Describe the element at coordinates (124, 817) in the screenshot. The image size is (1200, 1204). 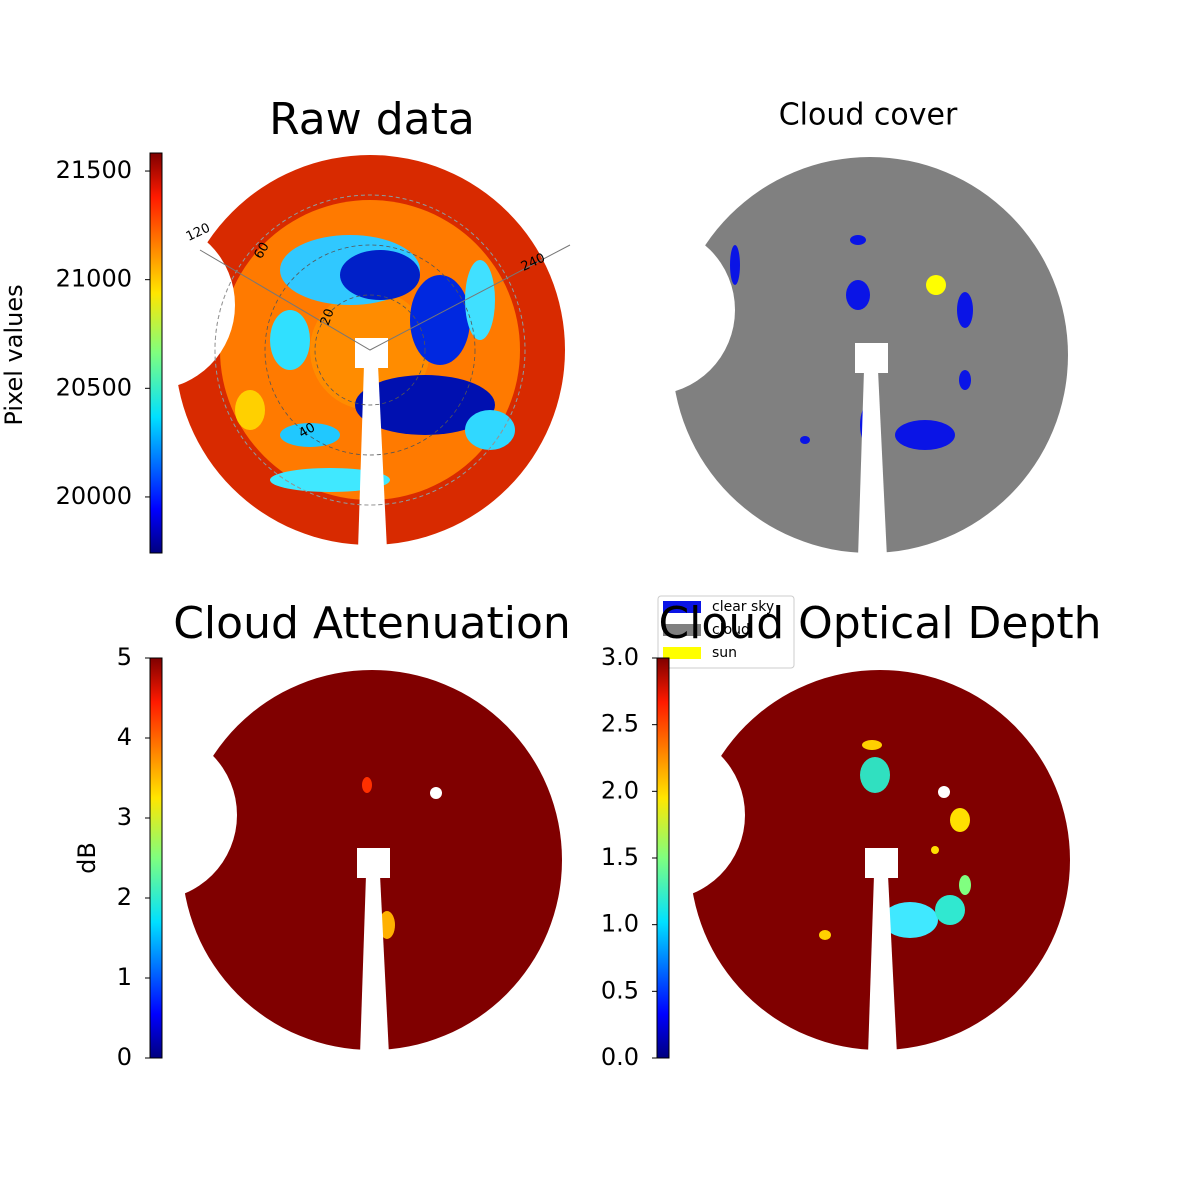
I see `colorbar-tick-label: 3` at that location.